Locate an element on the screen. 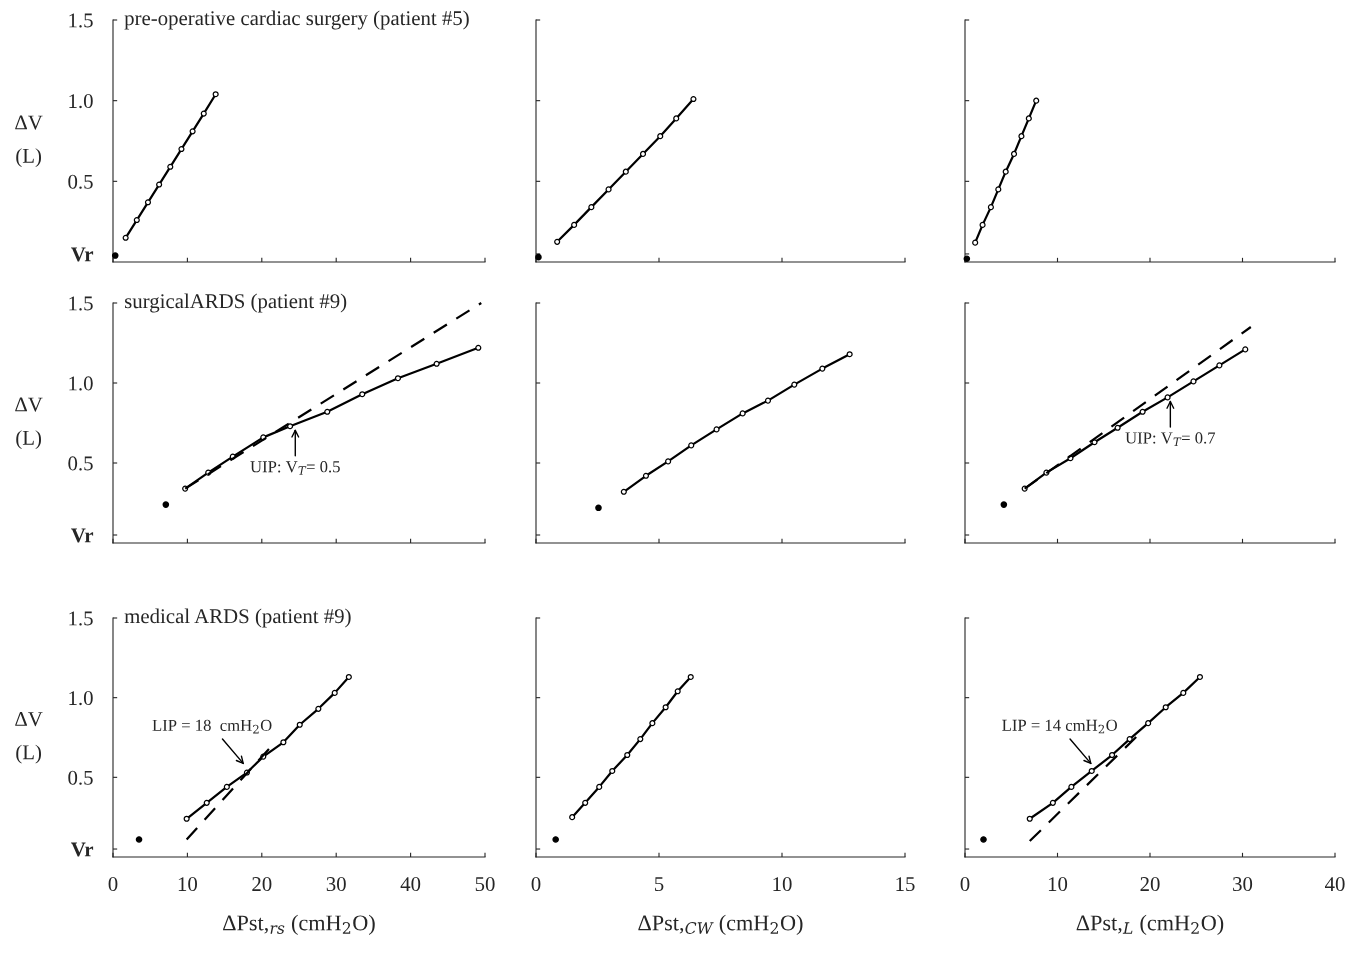  x-tick-label: 50 is located at coordinates (485, 884).